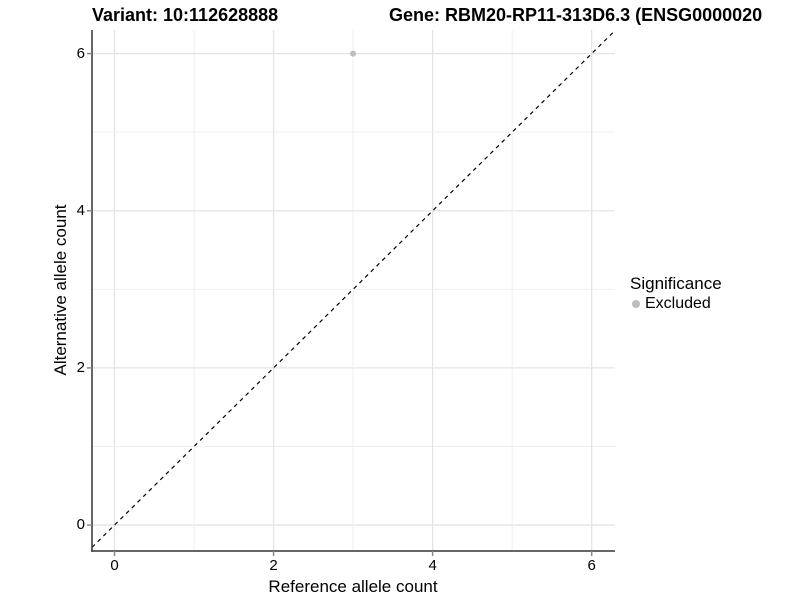 This screenshot has height=600, width=800. I want to click on excluded-dot-icon, so click(636, 304).